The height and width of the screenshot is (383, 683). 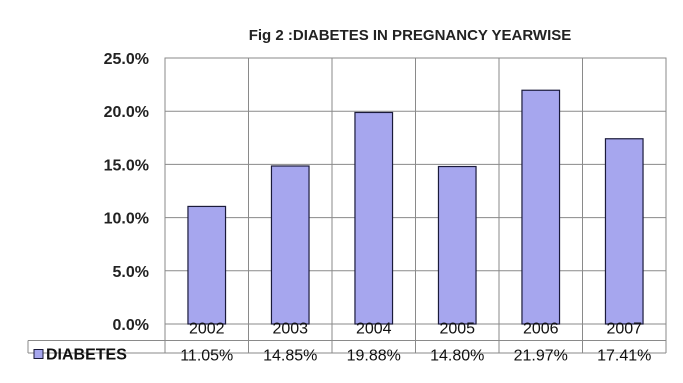 What do you see at coordinates (457, 356) in the screenshot?
I see `data-table-cell: 14.80%` at bounding box center [457, 356].